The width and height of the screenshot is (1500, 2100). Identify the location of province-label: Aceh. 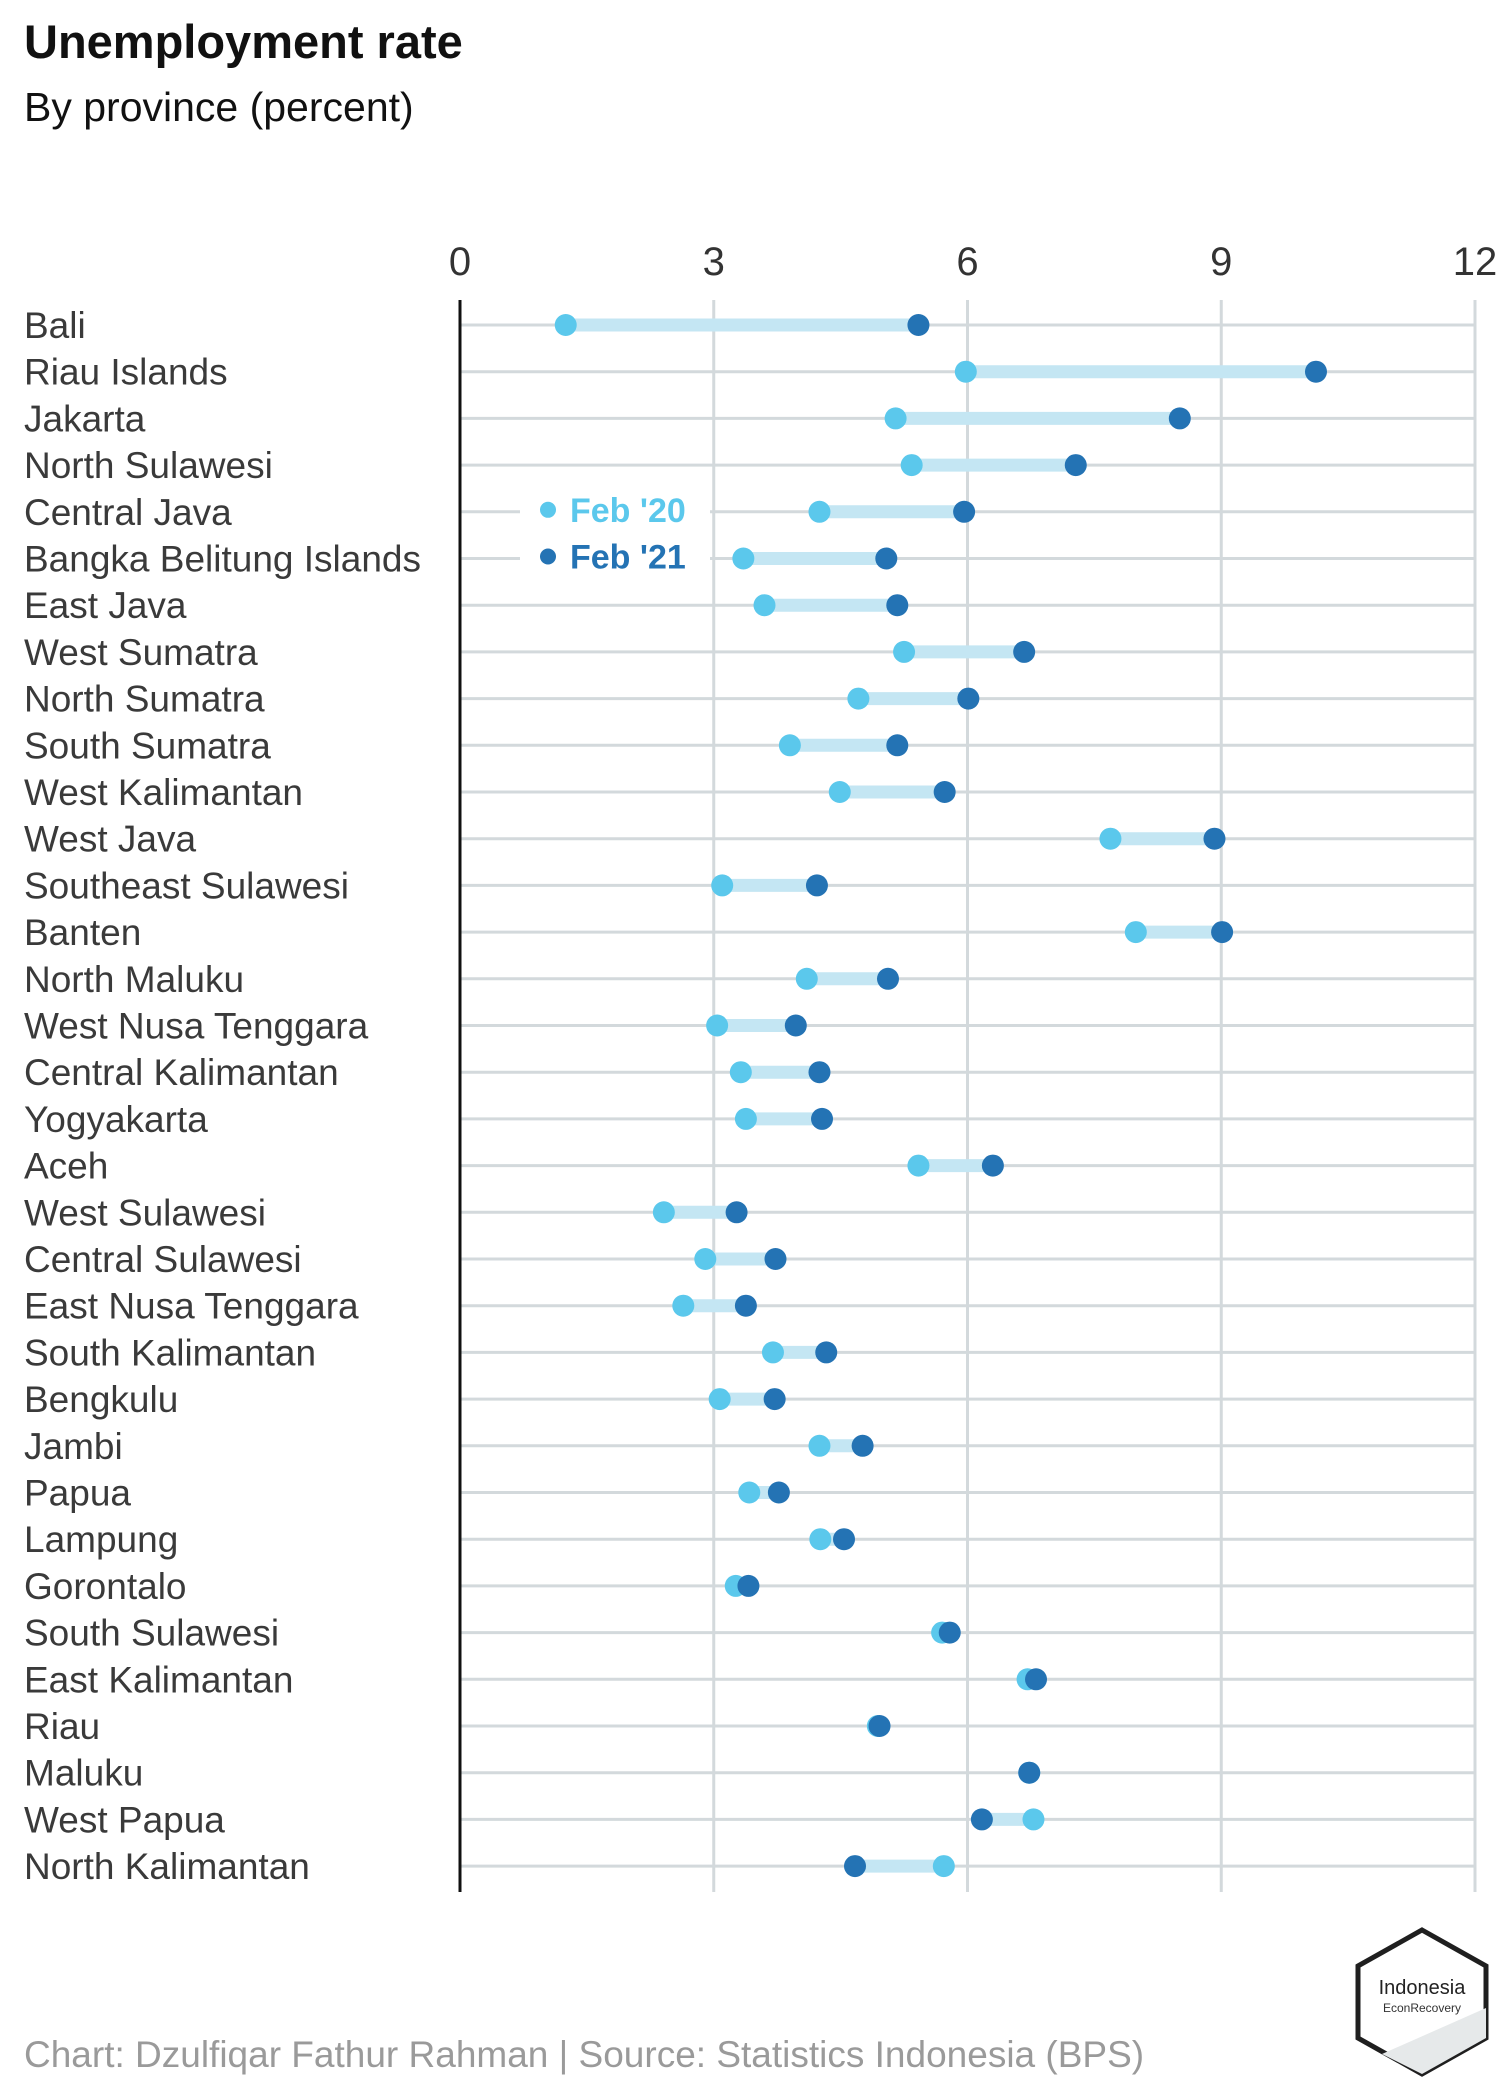
(66, 1166).